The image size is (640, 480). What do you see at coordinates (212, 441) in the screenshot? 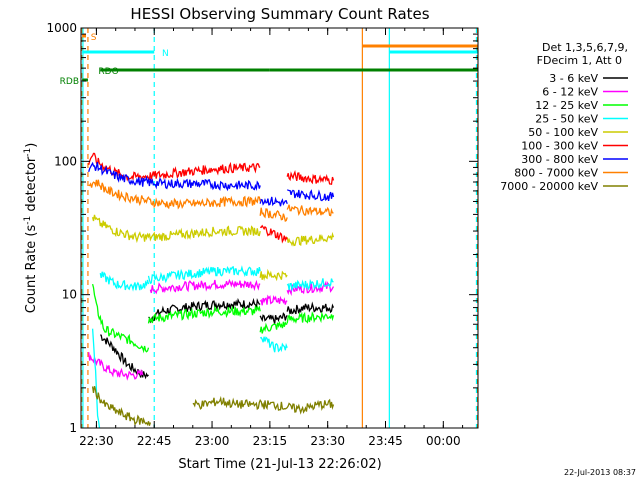
I see `x-tick-label: 23:00` at bounding box center [212, 441].